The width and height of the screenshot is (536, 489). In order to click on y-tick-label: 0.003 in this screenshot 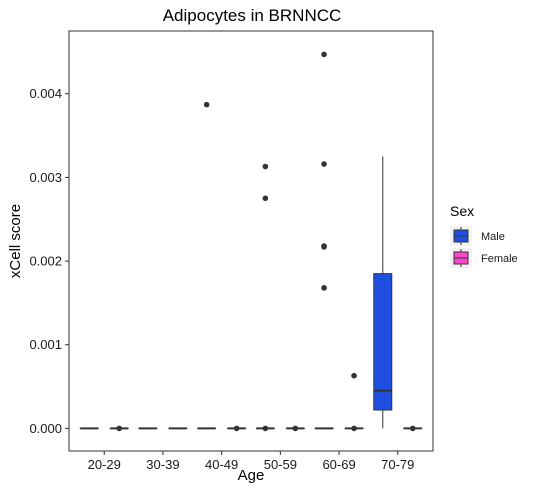, I will do `click(45, 177)`.